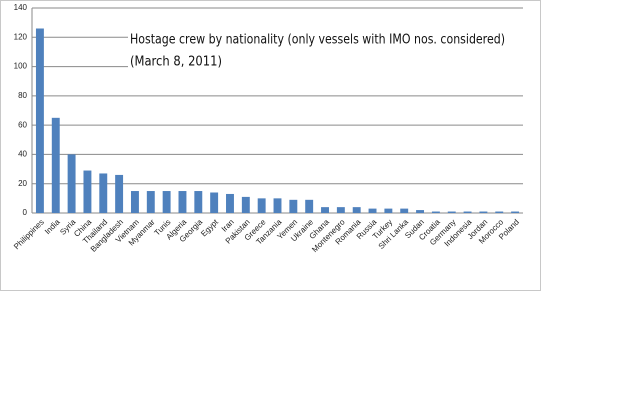  What do you see at coordinates (22, 183) in the screenshot?
I see `y-tick-label: 20` at bounding box center [22, 183].